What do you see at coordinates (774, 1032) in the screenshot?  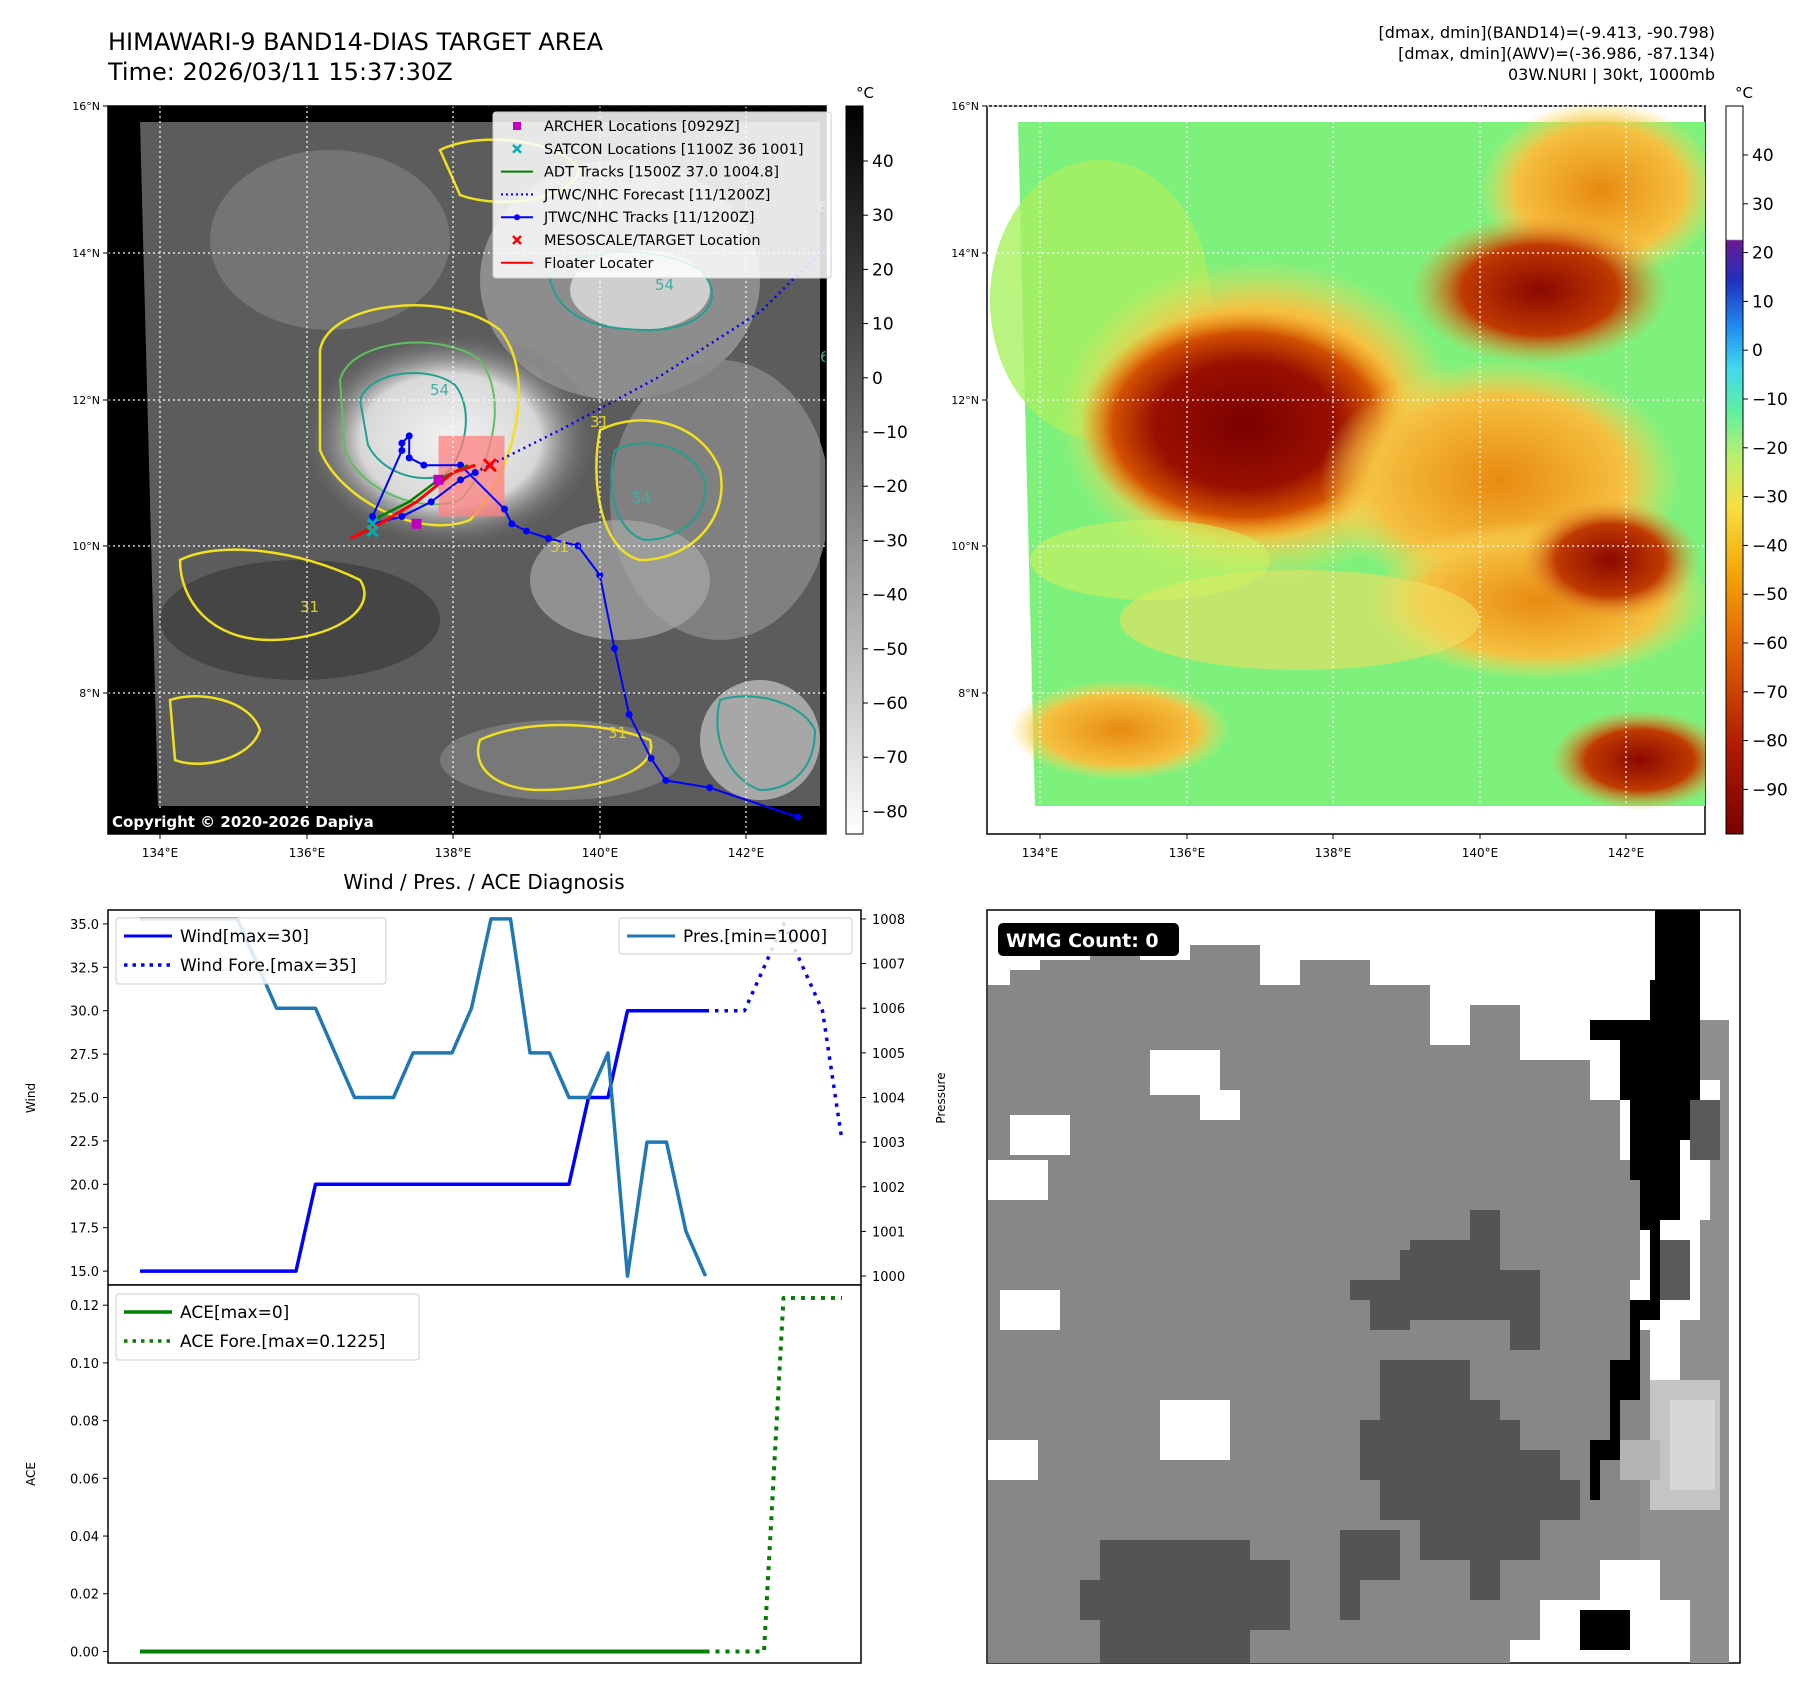 I see `wind-forecast-line` at bounding box center [774, 1032].